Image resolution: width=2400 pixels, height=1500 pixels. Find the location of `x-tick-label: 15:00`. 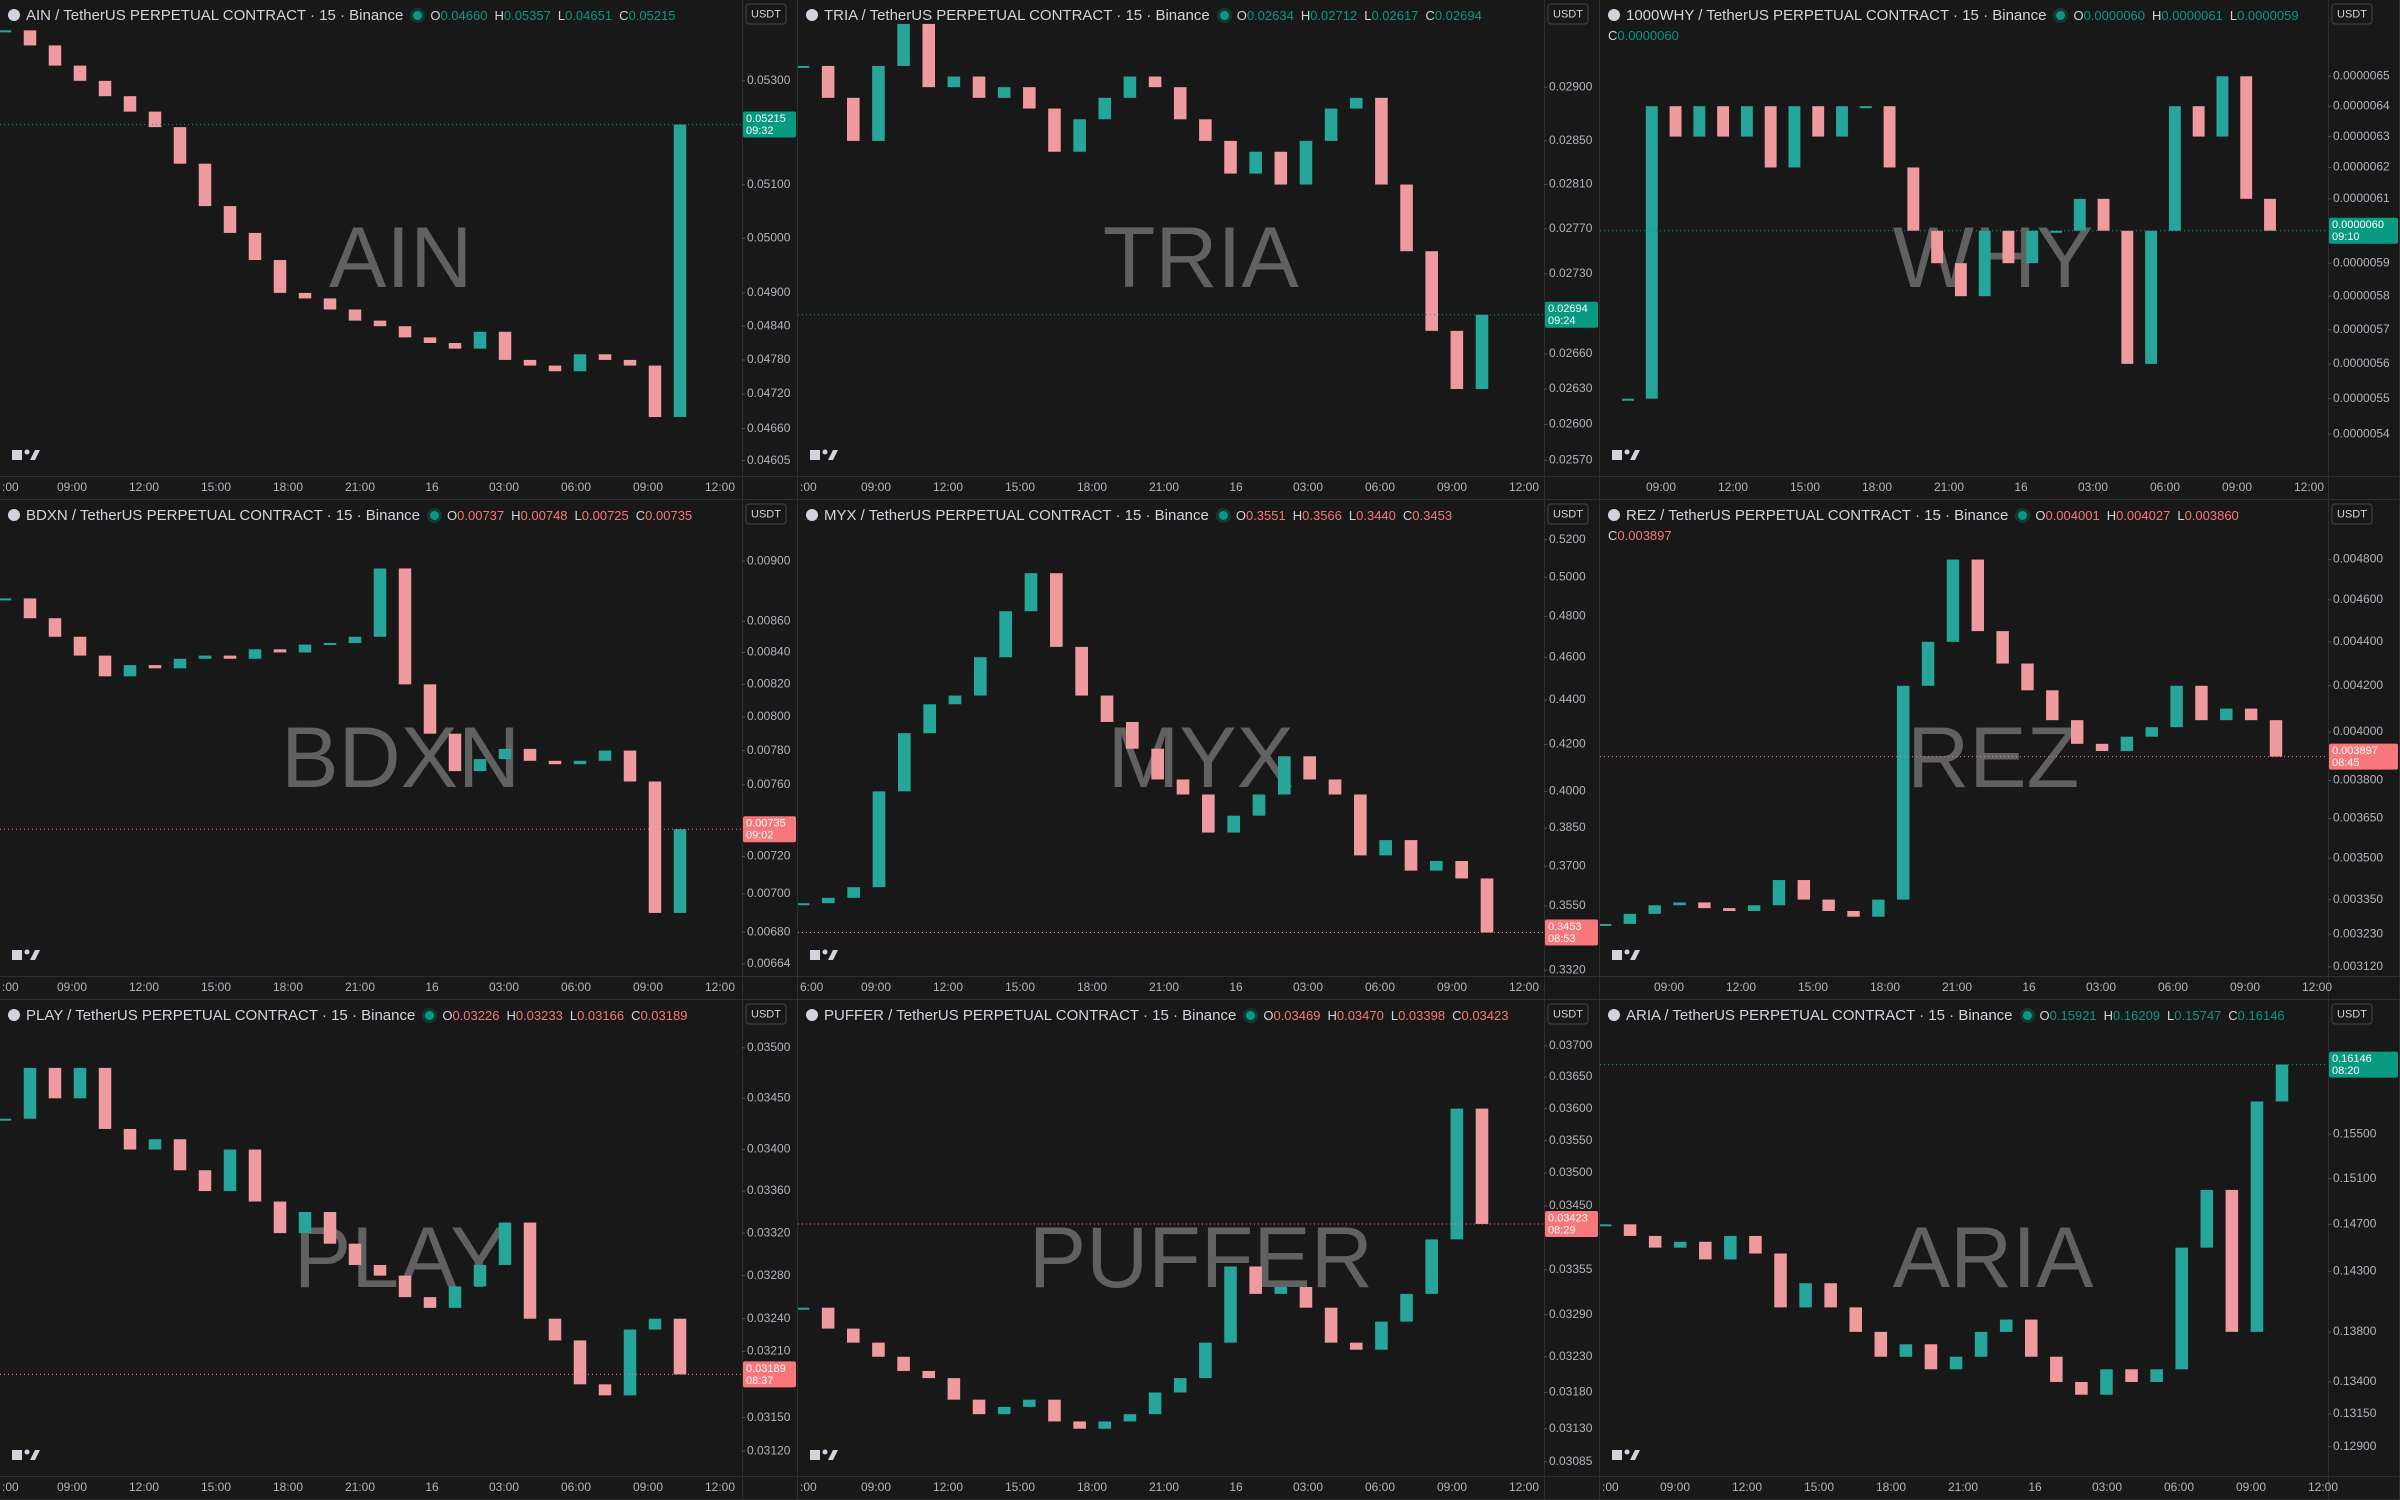

x-tick-label: 15:00 is located at coordinates (1020, 487).